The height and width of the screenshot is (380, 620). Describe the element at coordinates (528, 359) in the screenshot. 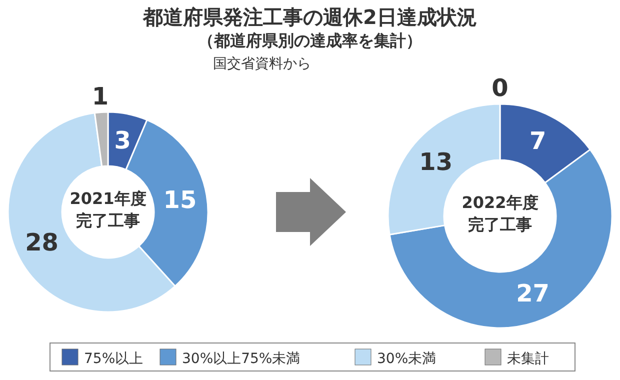

I see `legend-label: 未集計` at that location.